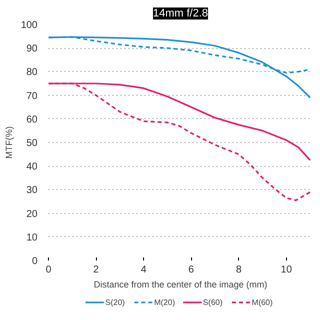 The height and width of the screenshot is (320, 320). Describe the element at coordinates (49, 270) in the screenshot. I see `x-tick-label: 0` at that location.